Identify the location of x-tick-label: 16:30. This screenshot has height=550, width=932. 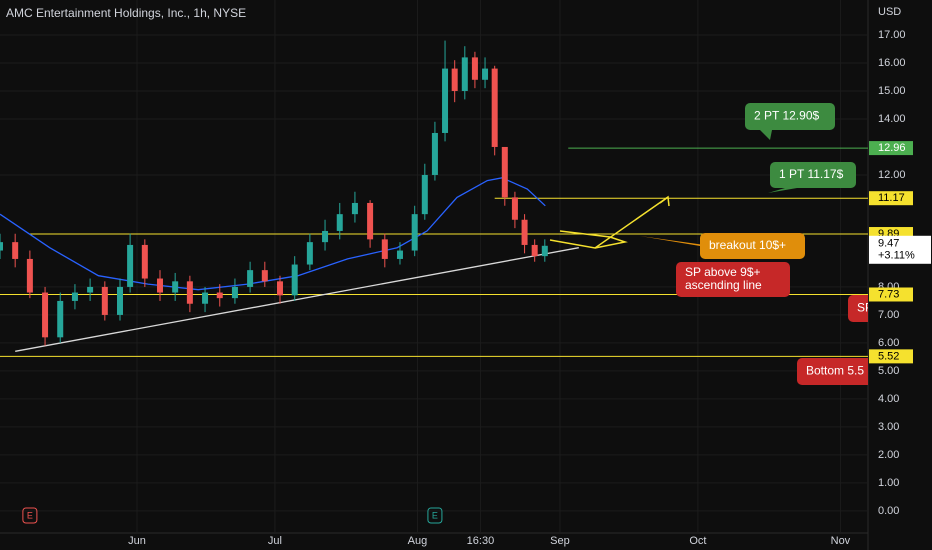
(481, 541).